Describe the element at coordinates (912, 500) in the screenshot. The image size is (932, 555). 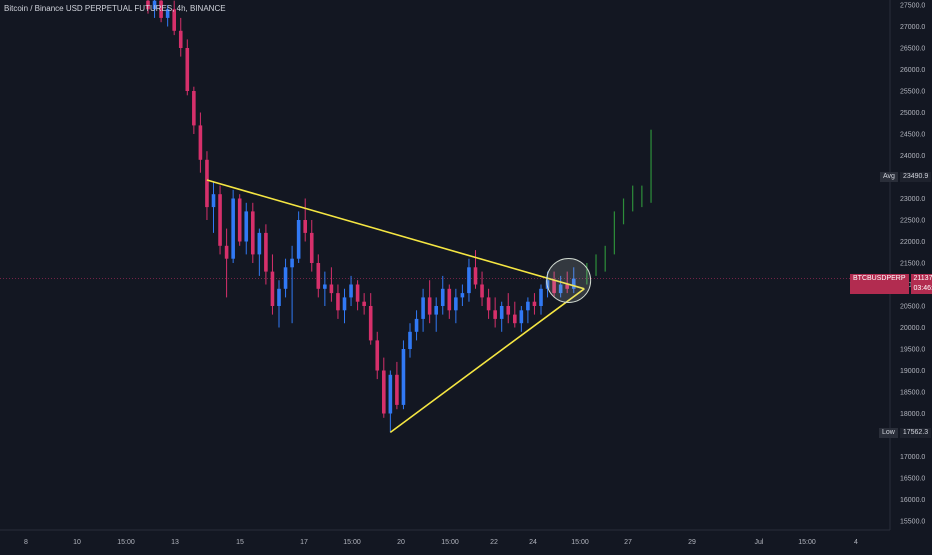
I see `price-tick-label: 16000.0` at that location.